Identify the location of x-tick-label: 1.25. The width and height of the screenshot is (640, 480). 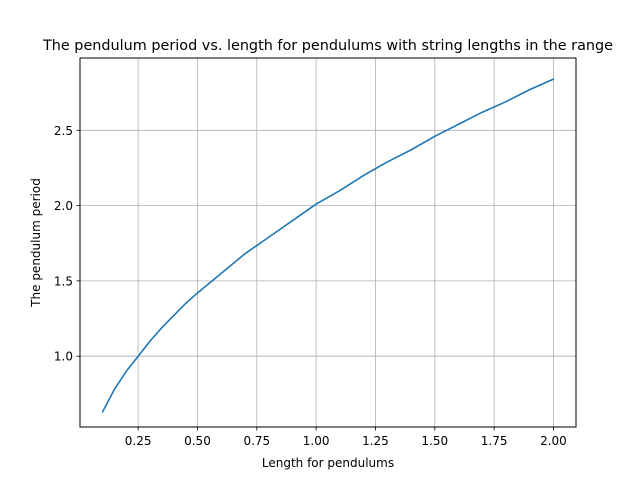
(375, 441).